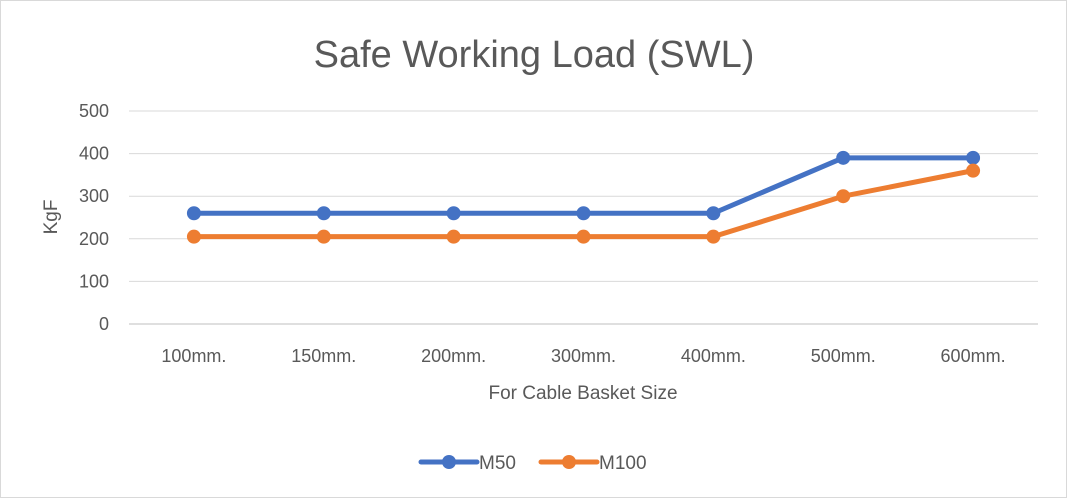 The width and height of the screenshot is (1067, 499). What do you see at coordinates (104, 324) in the screenshot?
I see `y-tick-label: 0` at bounding box center [104, 324].